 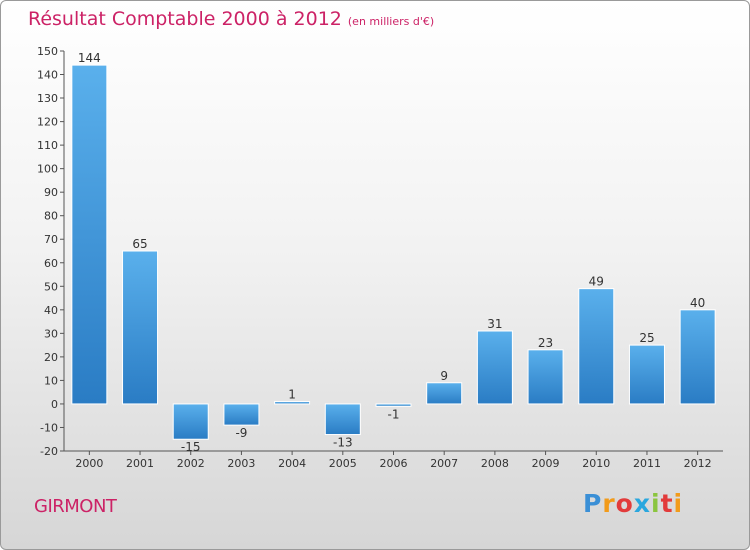 What do you see at coordinates (47, 169) in the screenshot?
I see `y-tick-label: 100` at bounding box center [47, 169].